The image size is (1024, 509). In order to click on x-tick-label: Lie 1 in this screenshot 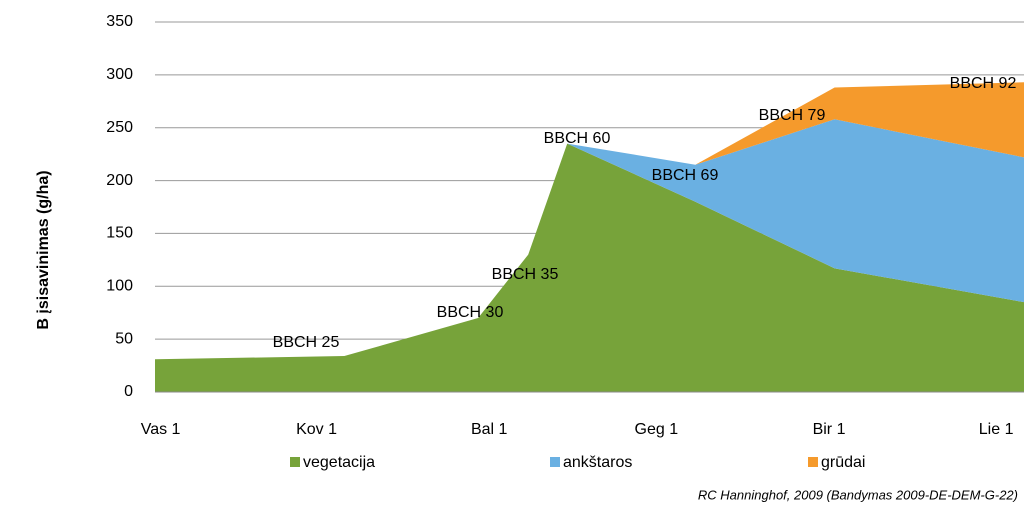, I will do `click(996, 429)`.